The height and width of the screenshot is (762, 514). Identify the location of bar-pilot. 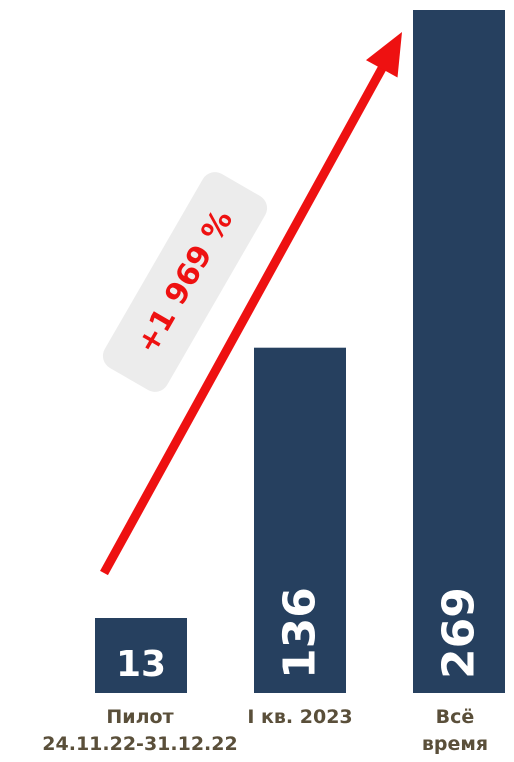
(141, 655).